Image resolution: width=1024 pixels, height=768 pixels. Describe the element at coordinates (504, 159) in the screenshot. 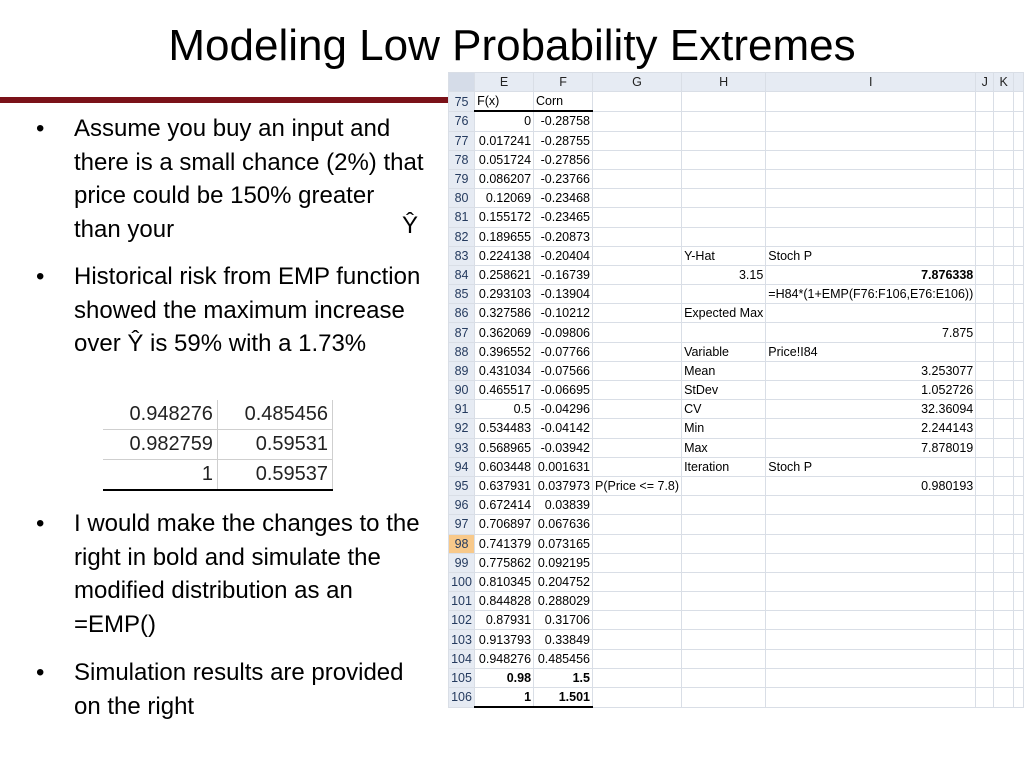

I see `cell-e: 0.051724` at that location.